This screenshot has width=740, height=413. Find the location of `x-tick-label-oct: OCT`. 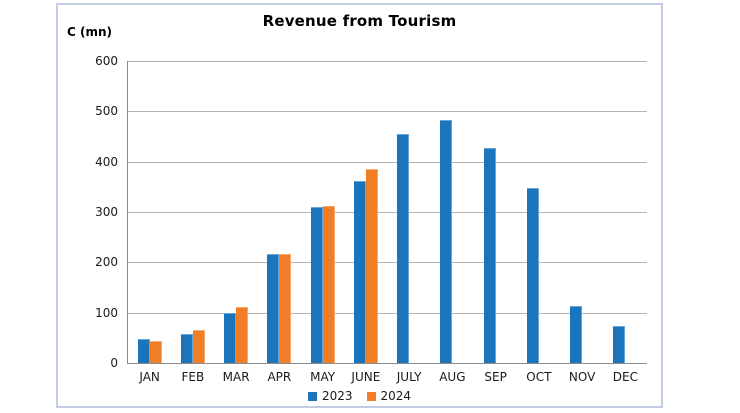

x-tick-label-oct: OCT is located at coordinates (539, 377).